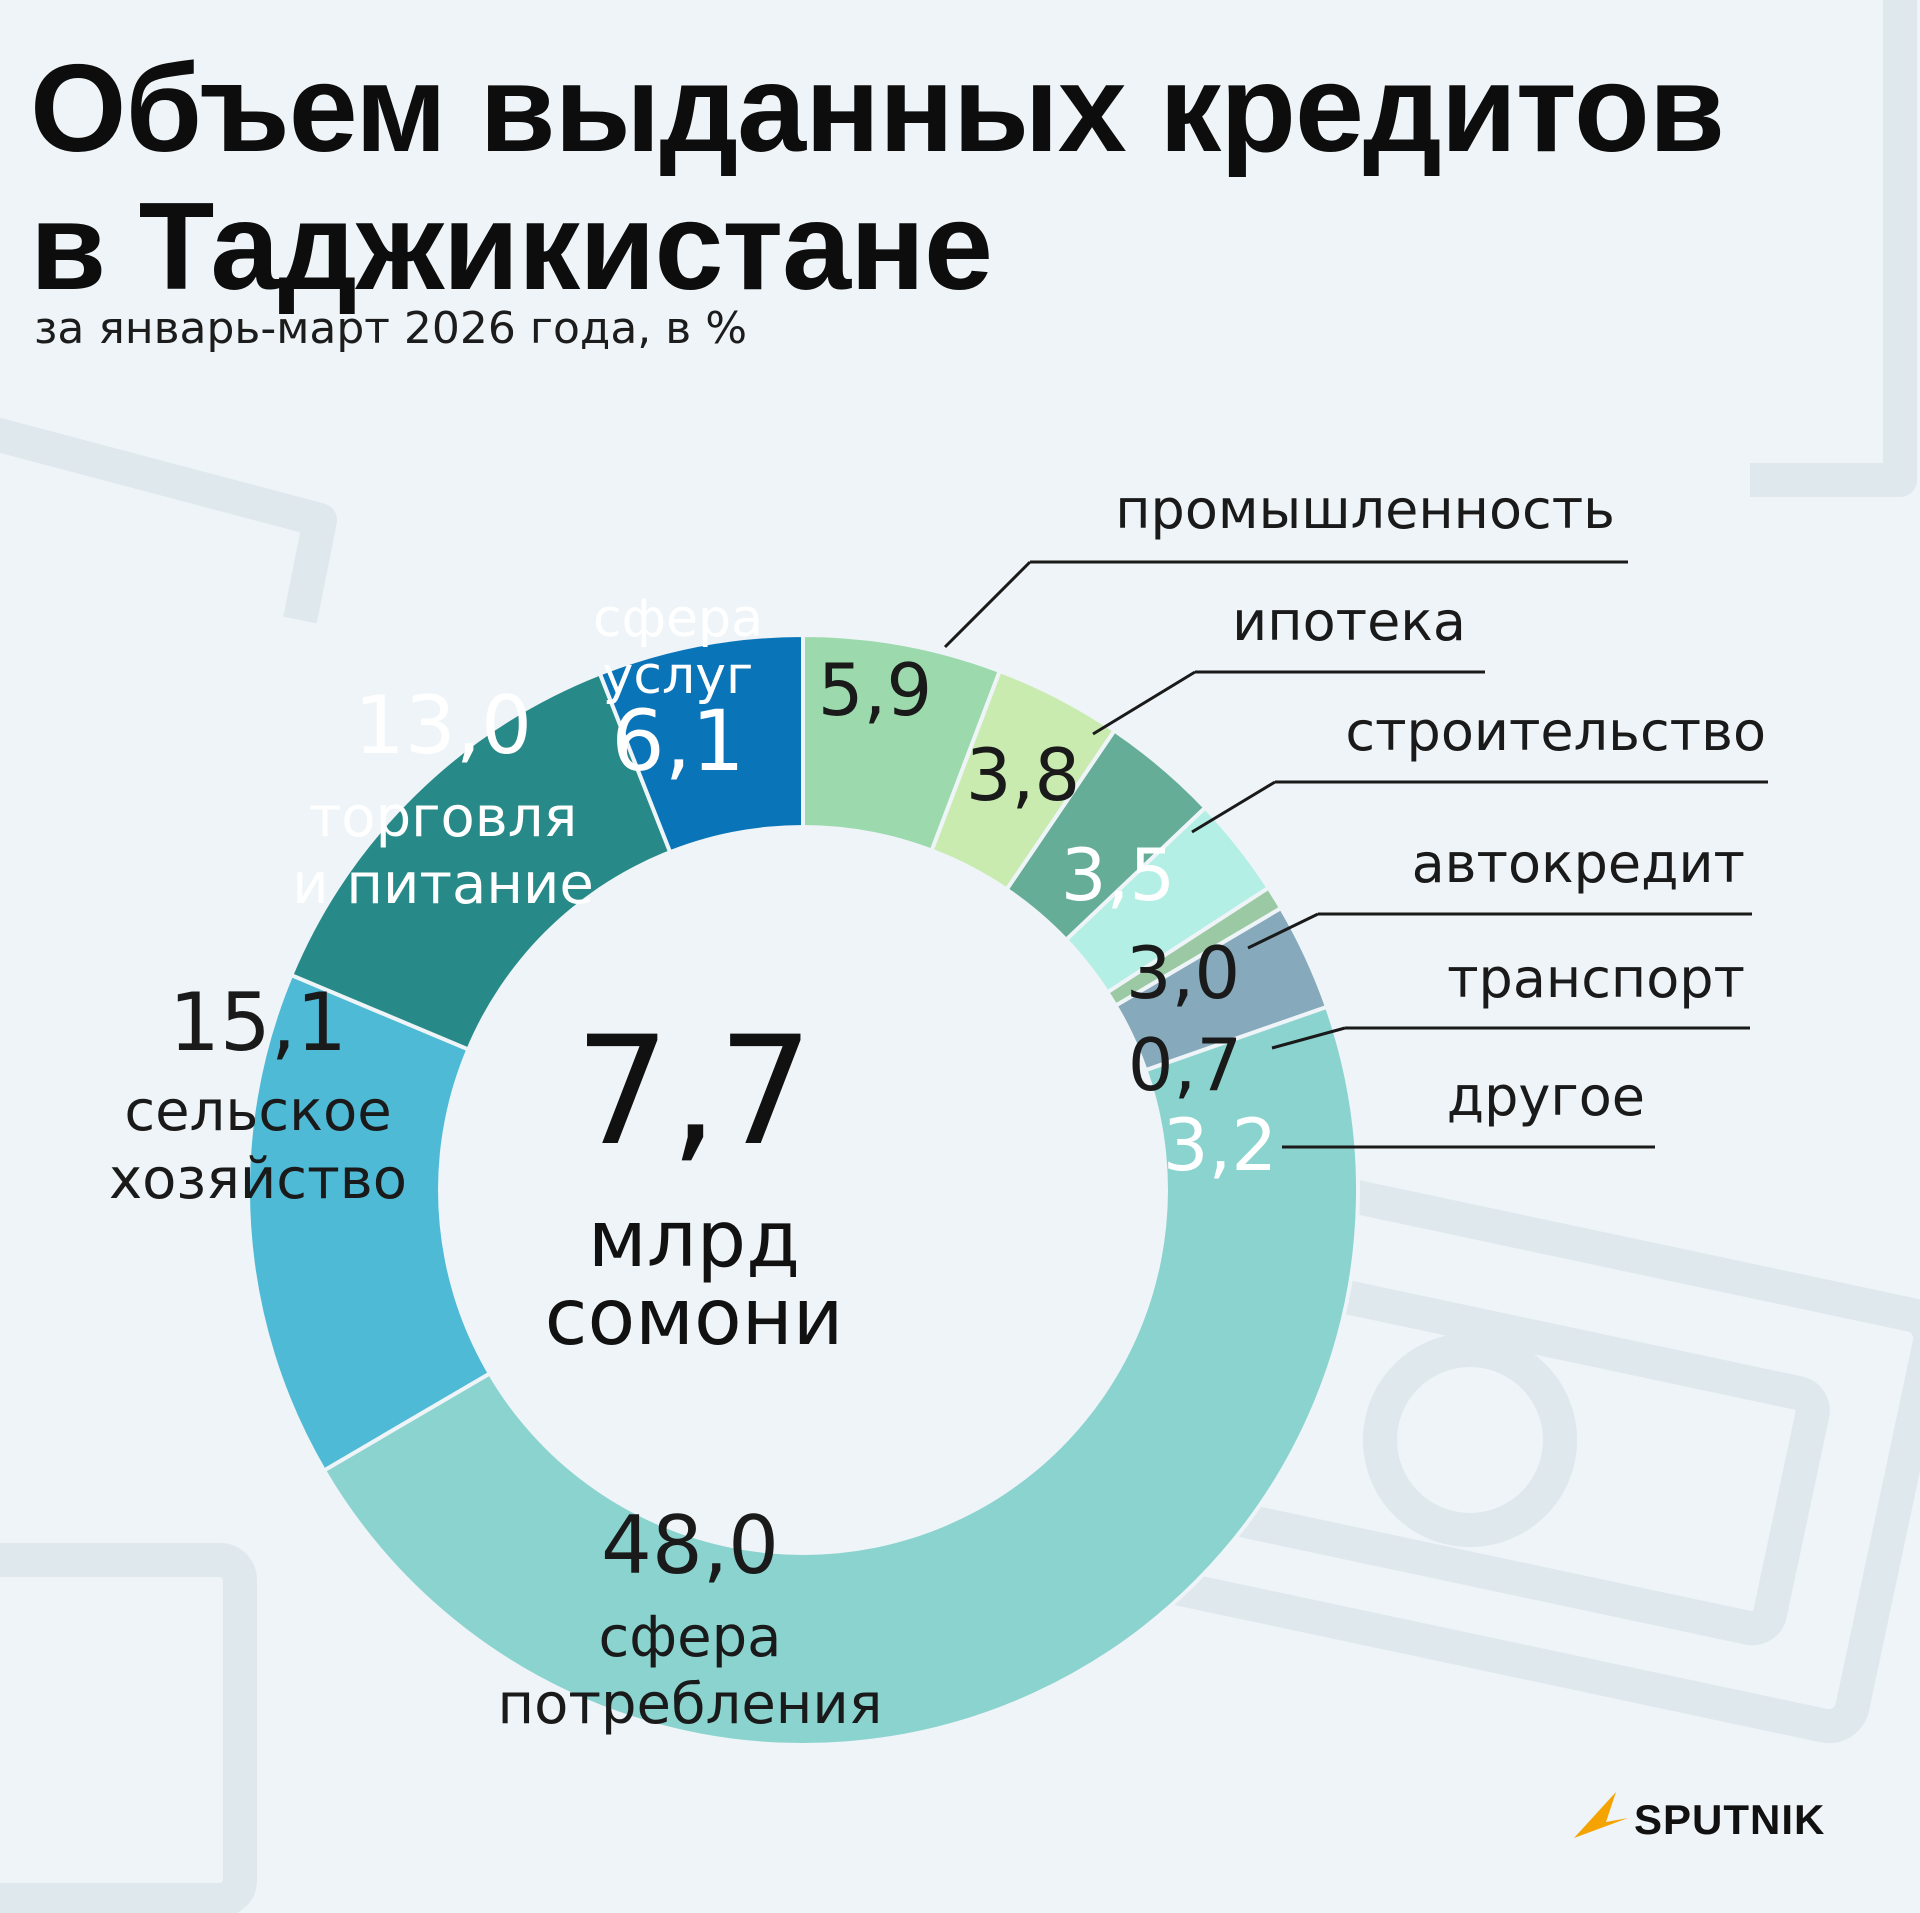 Image resolution: width=1920 pixels, height=1913 pixels. What do you see at coordinates (1555, 731) in the screenshot?
I see `callout-label-construction: строительство` at bounding box center [1555, 731].